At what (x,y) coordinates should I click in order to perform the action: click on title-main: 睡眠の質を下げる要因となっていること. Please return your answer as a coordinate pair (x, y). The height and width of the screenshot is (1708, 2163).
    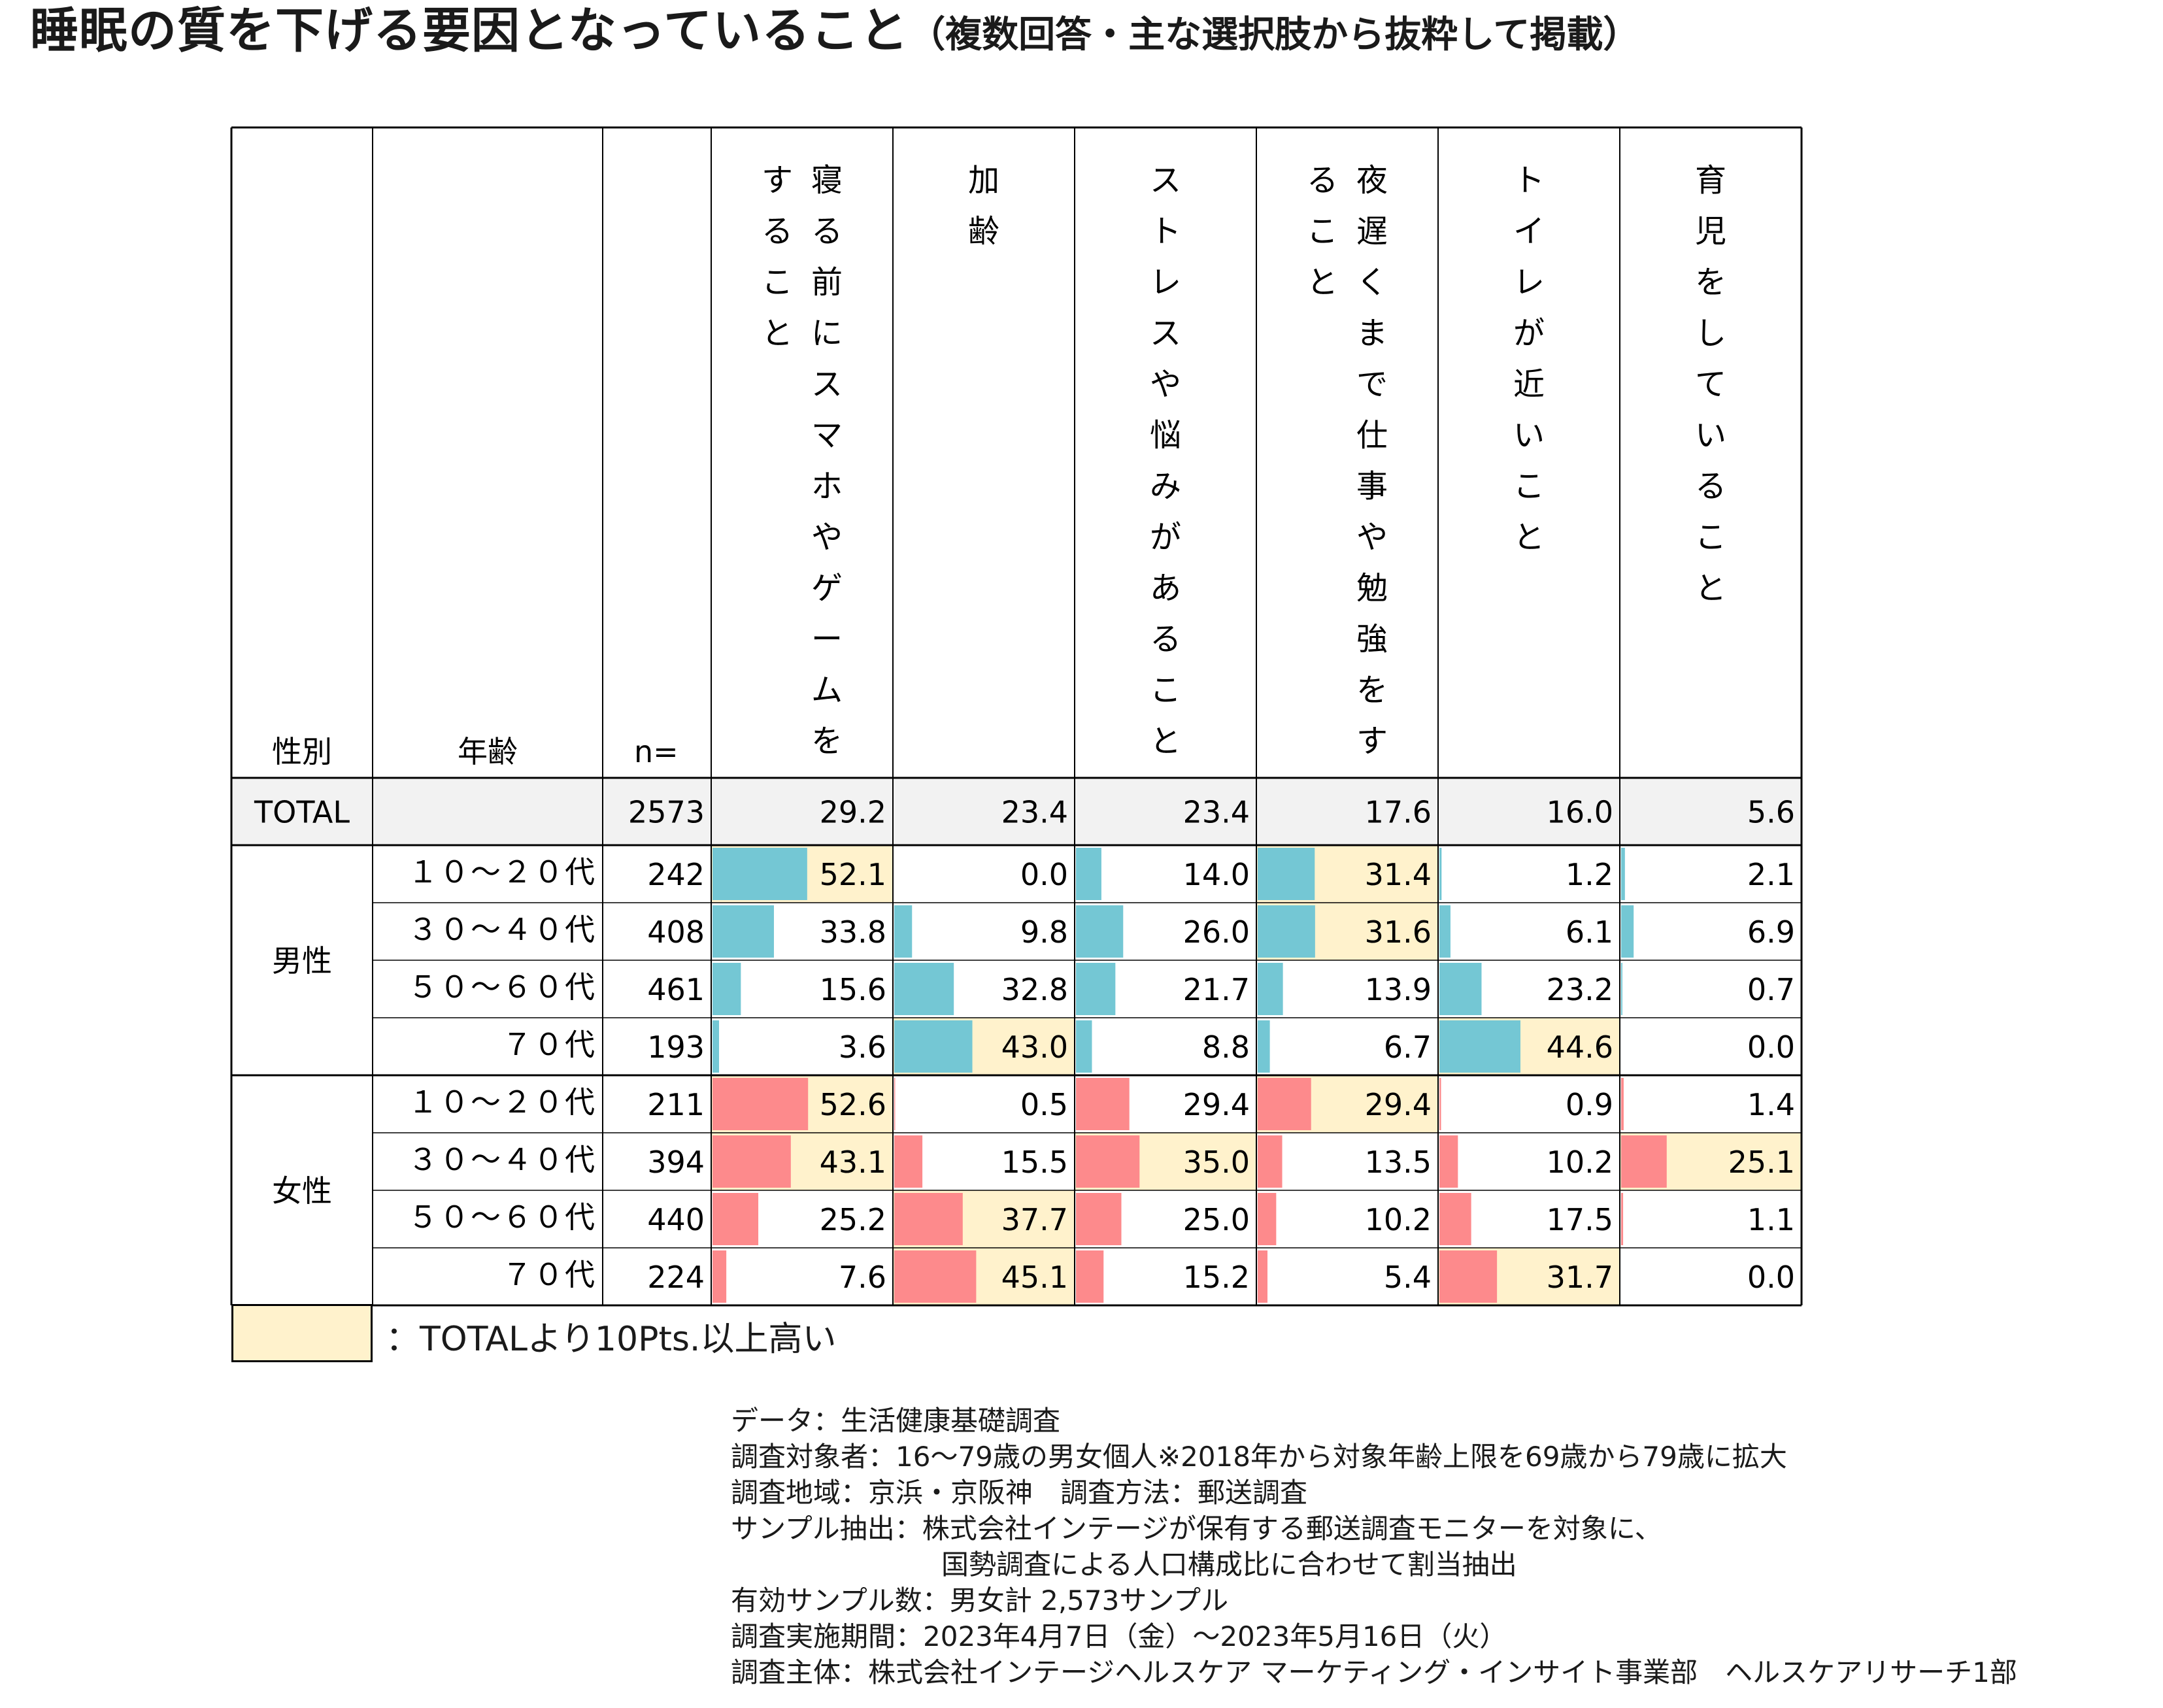
    Looking at the image, I should click on (469, 31).